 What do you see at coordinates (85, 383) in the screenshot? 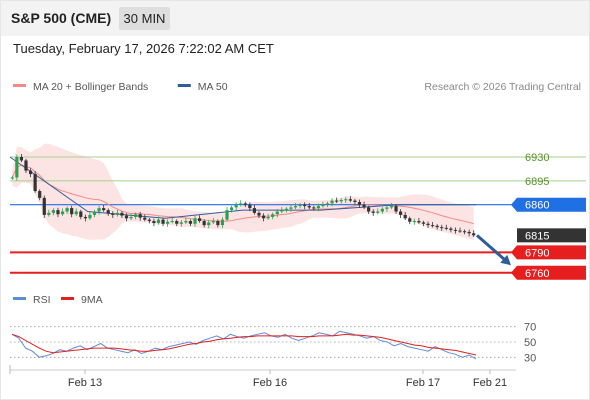
I see `x-tick-label: Feb 13` at bounding box center [85, 383].